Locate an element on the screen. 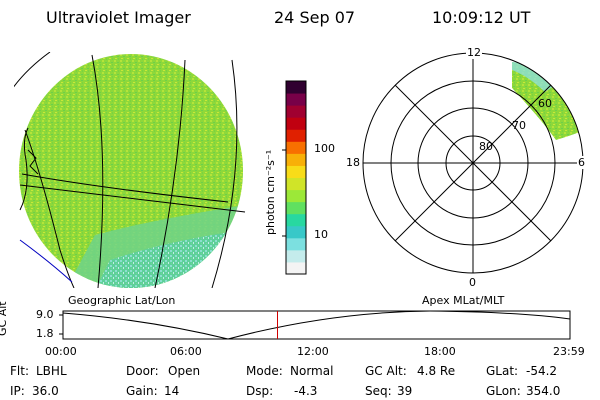 Image resolution: width=600 pixels, height=400 pixels. lat-label-80: 80 is located at coordinates (486, 146).